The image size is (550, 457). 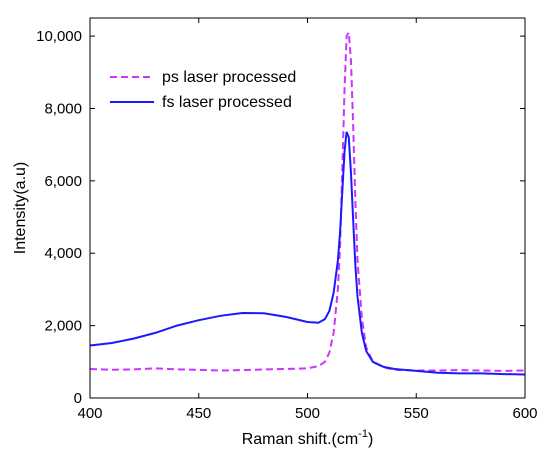 I want to click on y-axis-label: Intensity(a.u), so click(x=20, y=208).